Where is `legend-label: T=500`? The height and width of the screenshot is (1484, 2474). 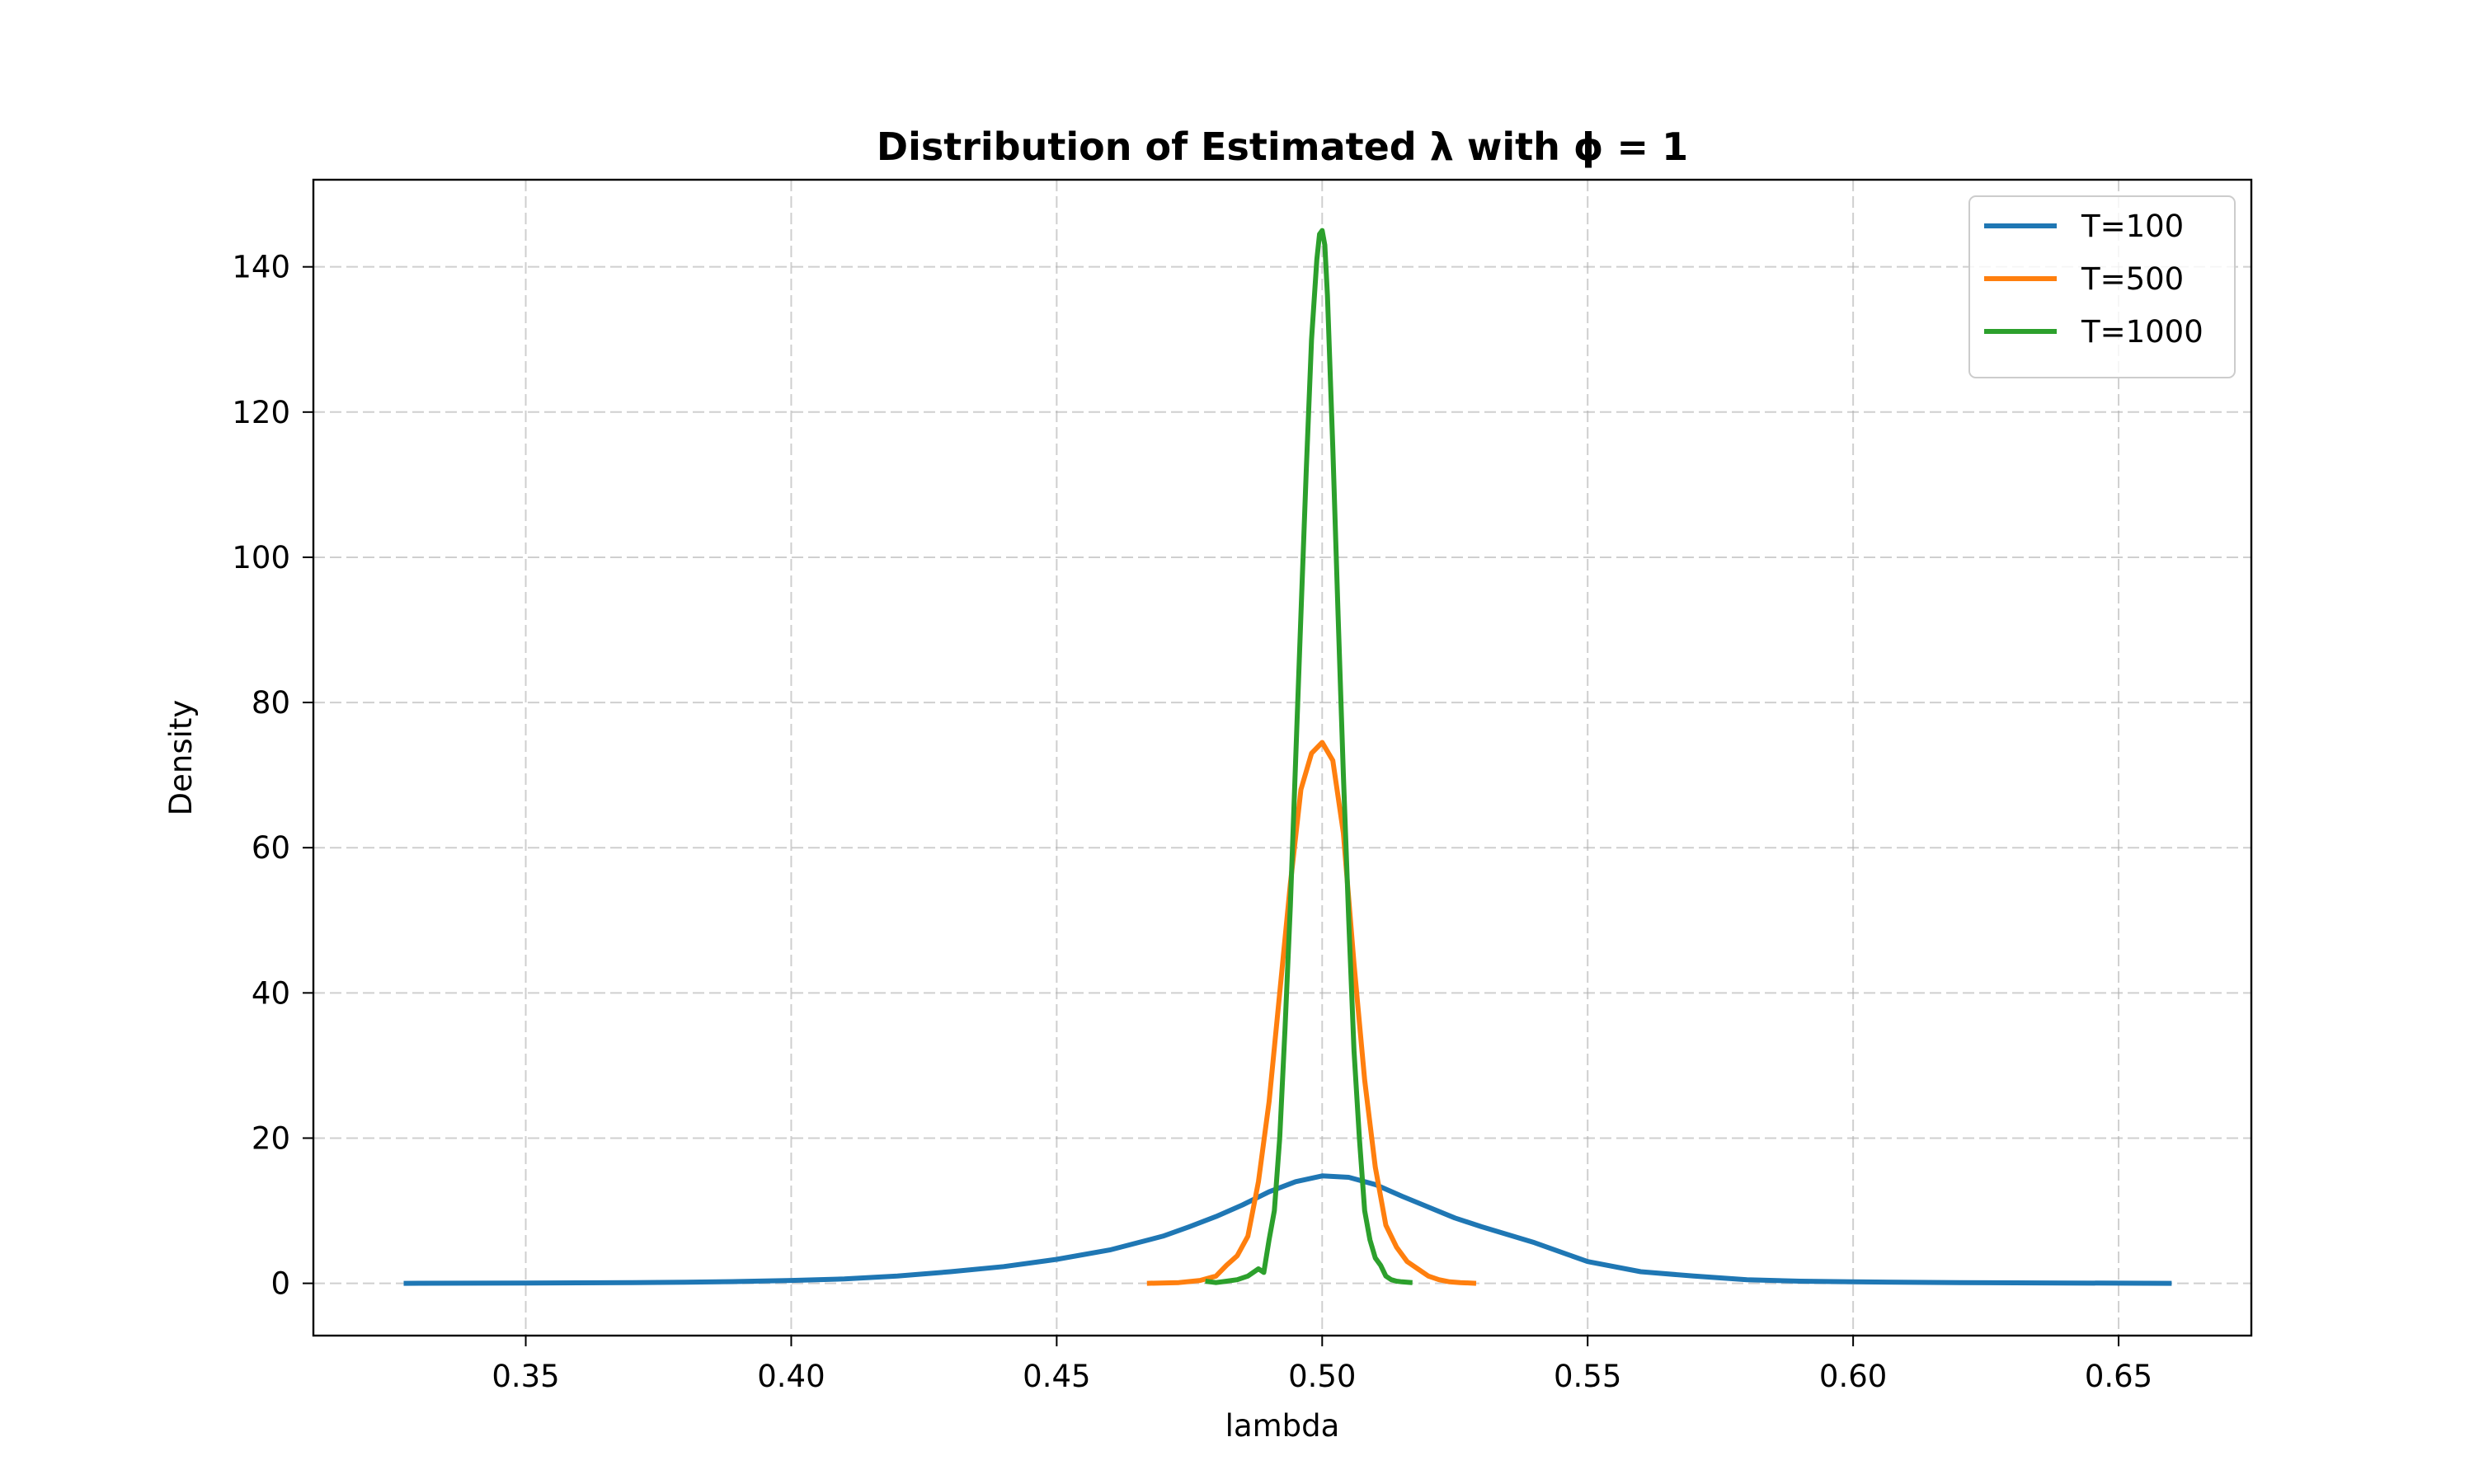
legend-label: T=500 is located at coordinates (2132, 279).